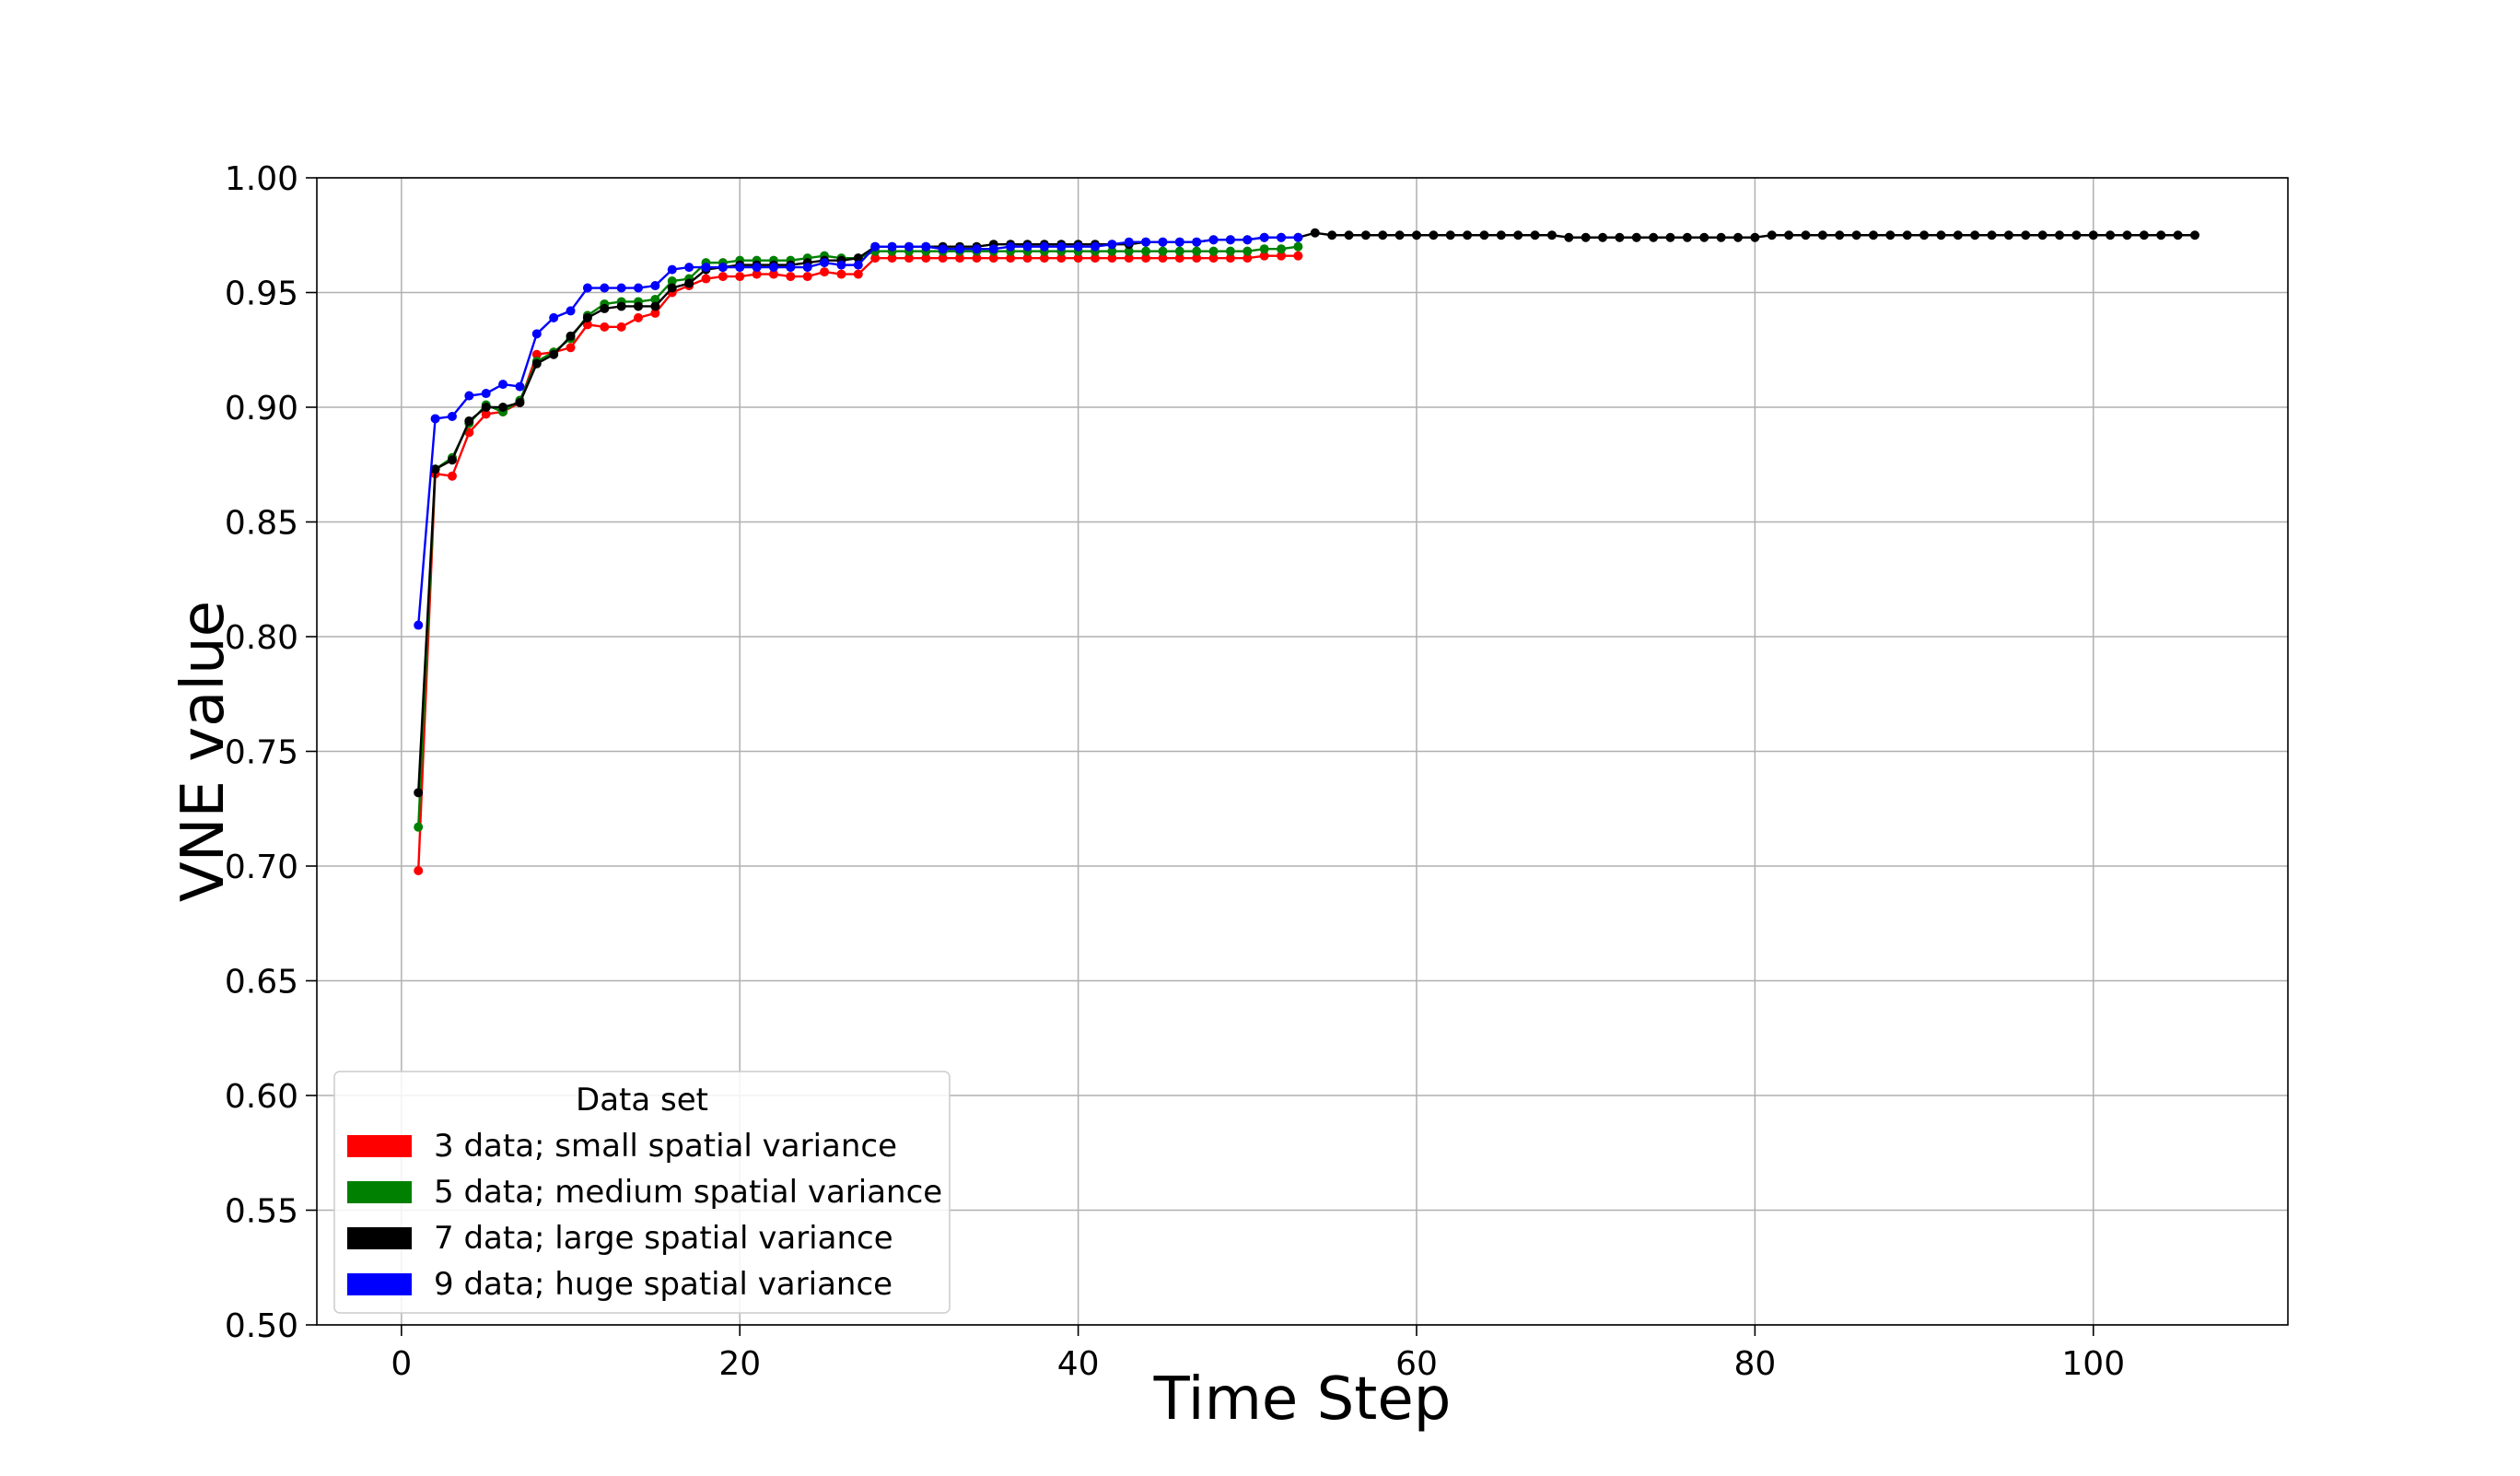 Image resolution: width=2520 pixels, height=1476 pixels. I want to click on y-tick-label: 0.70, so click(261, 868).